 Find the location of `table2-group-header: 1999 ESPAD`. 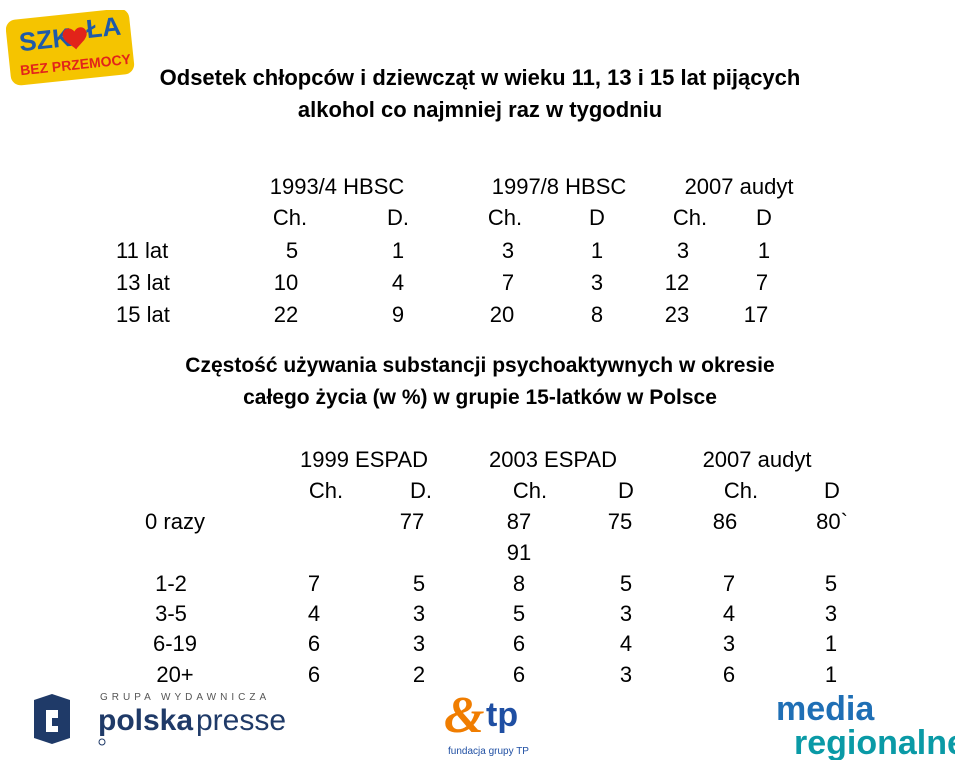

table2-group-header: 1999 ESPAD is located at coordinates (364, 459).